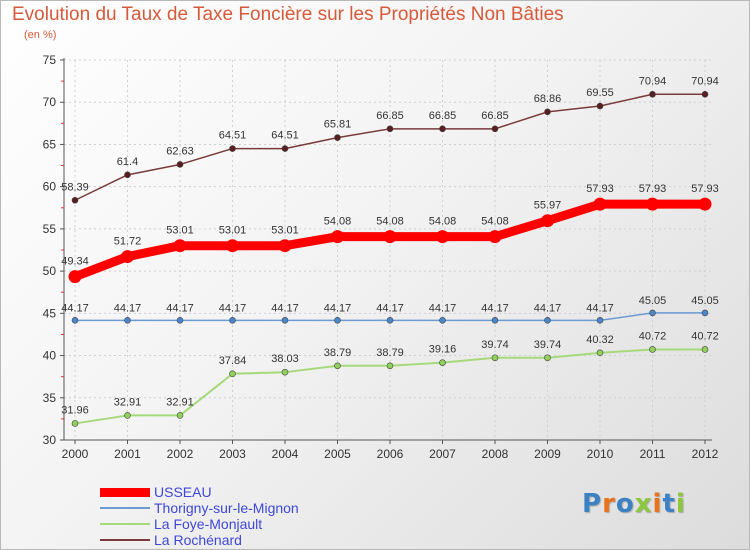  I want to click on legend-swatch-usseau, so click(125, 492).